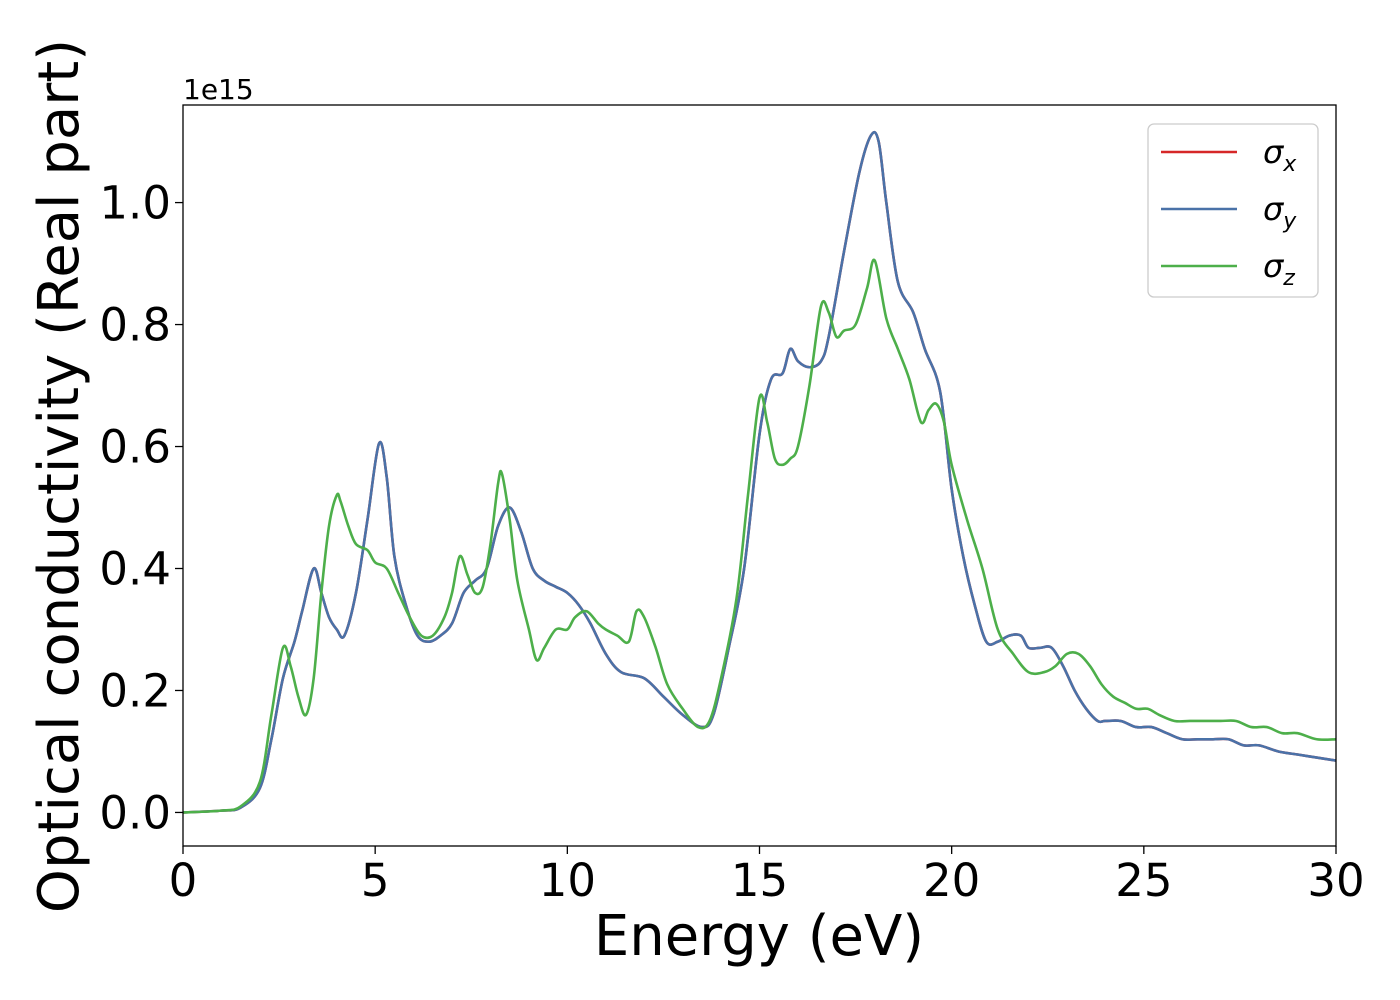  I want to click on x-axis: 0 5 10 15 20 25 30, so click(767, 876).